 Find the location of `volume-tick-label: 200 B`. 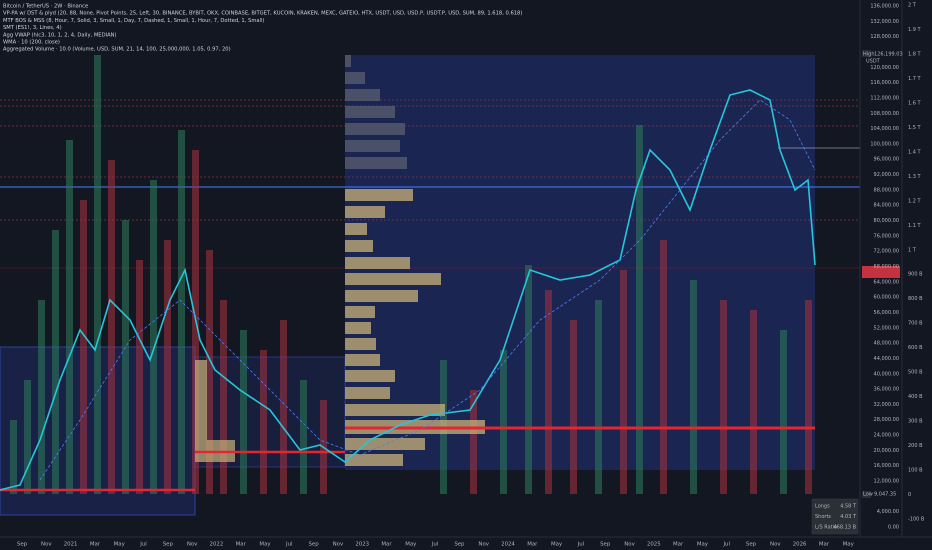

volume-tick-label: 200 B is located at coordinates (915, 446).